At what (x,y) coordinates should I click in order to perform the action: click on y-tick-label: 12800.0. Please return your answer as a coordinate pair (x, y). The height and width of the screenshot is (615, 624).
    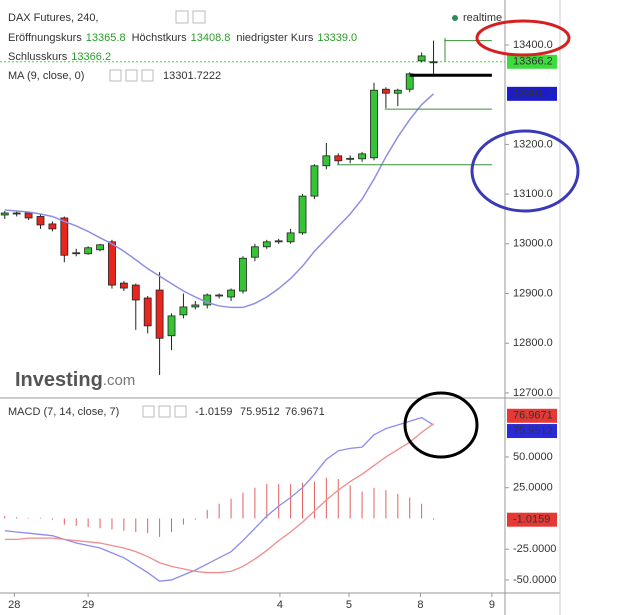
    Looking at the image, I should click on (533, 343).